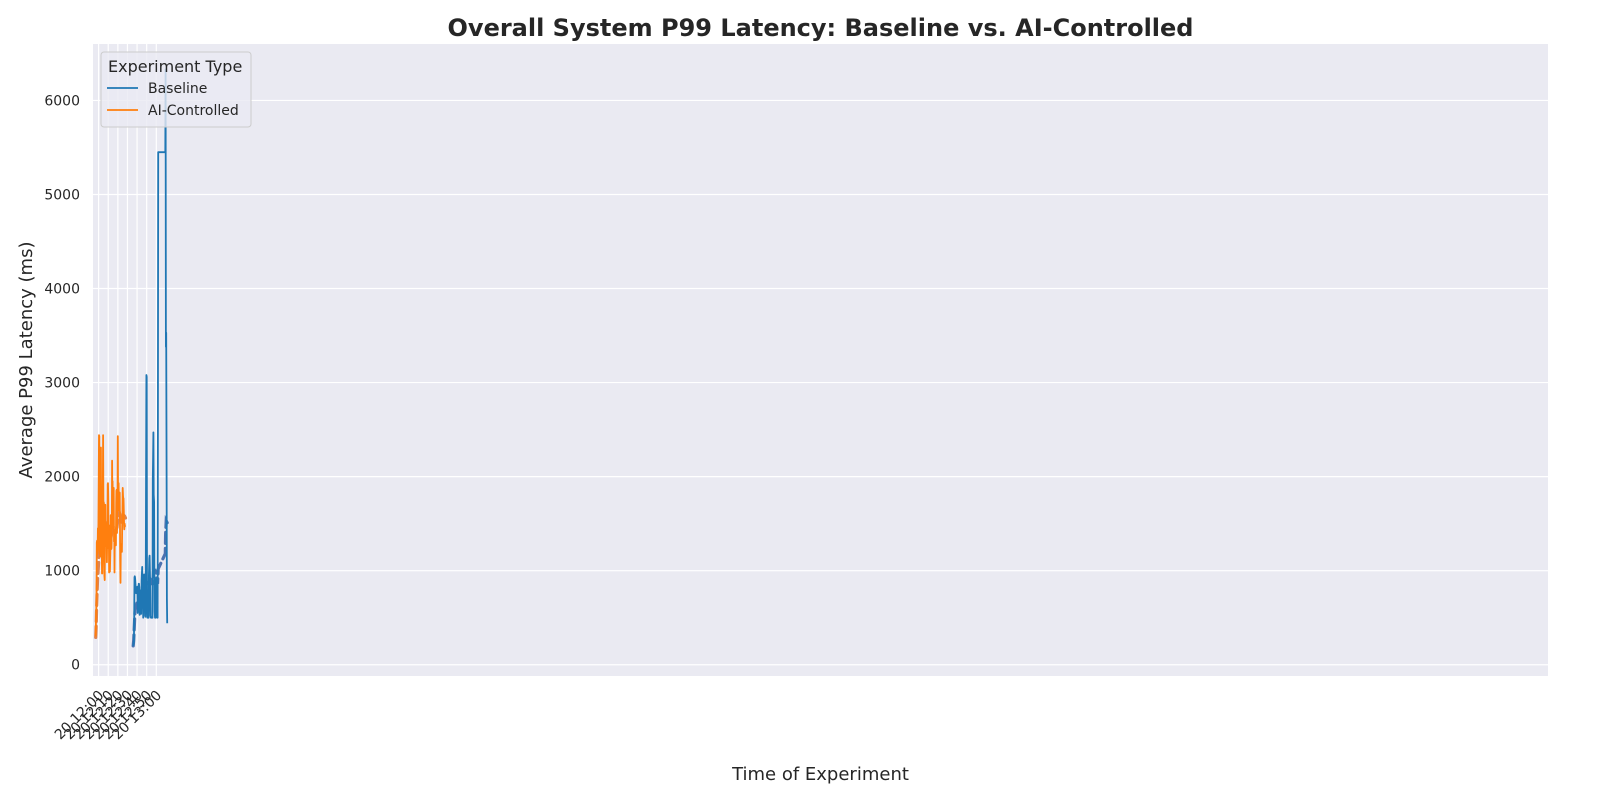 Image resolution: width=1600 pixels, height=800 pixels. I want to click on y-axis-label: Average P99 Latency (ms), so click(26, 360).